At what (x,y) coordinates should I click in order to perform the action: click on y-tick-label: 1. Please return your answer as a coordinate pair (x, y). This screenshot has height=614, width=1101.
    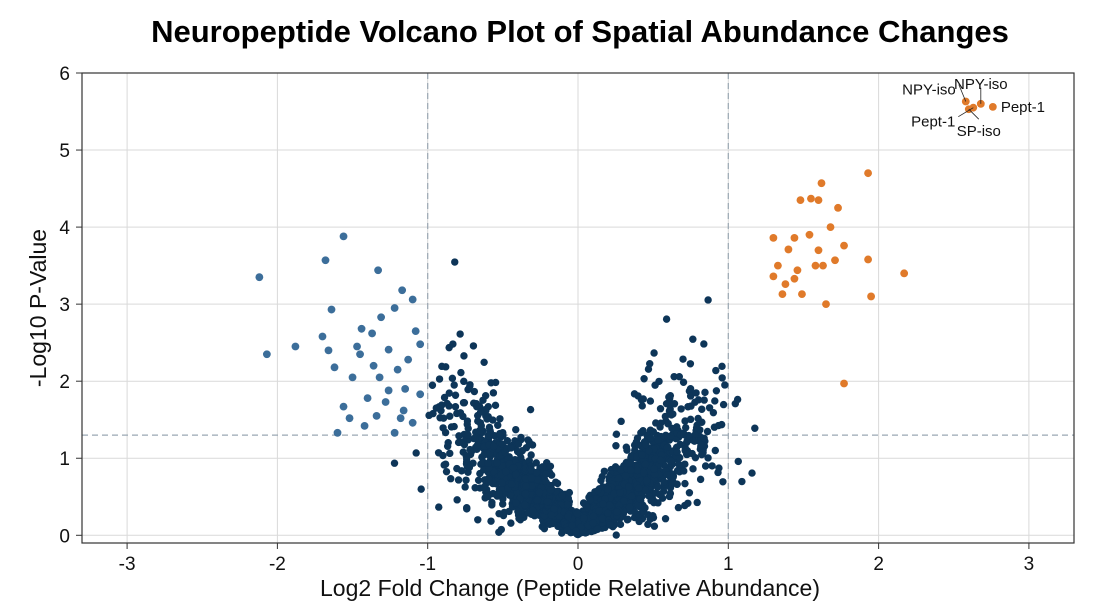
    Looking at the image, I should click on (64, 459).